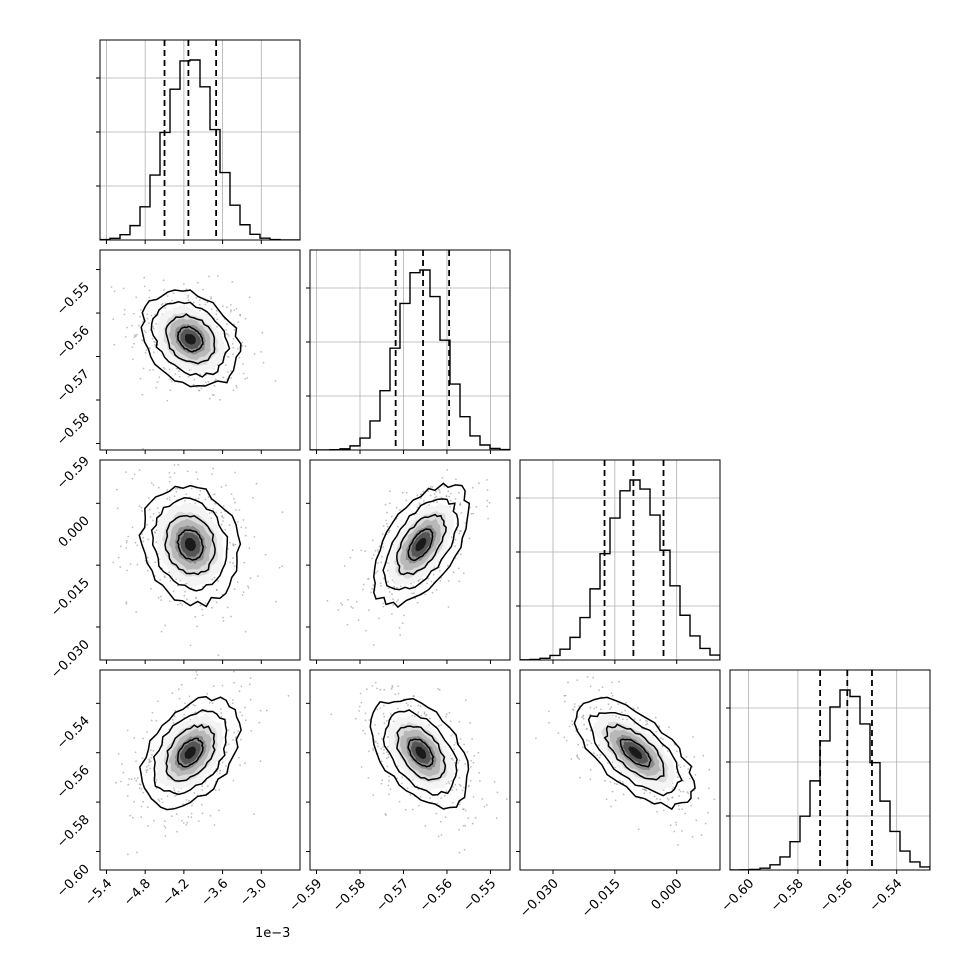 This screenshot has height=970, width=970. What do you see at coordinates (253, 892) in the screenshot?
I see `x-tick-label: −3.0` at bounding box center [253, 892].